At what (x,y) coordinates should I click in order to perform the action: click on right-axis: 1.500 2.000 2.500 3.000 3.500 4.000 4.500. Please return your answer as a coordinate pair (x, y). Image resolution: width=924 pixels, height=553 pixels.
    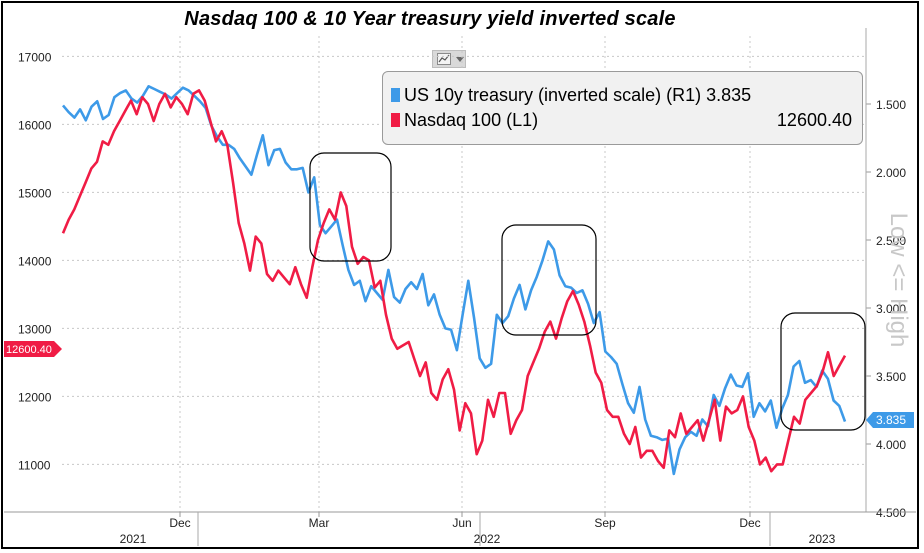
    Looking at the image, I should click on (885, 274).